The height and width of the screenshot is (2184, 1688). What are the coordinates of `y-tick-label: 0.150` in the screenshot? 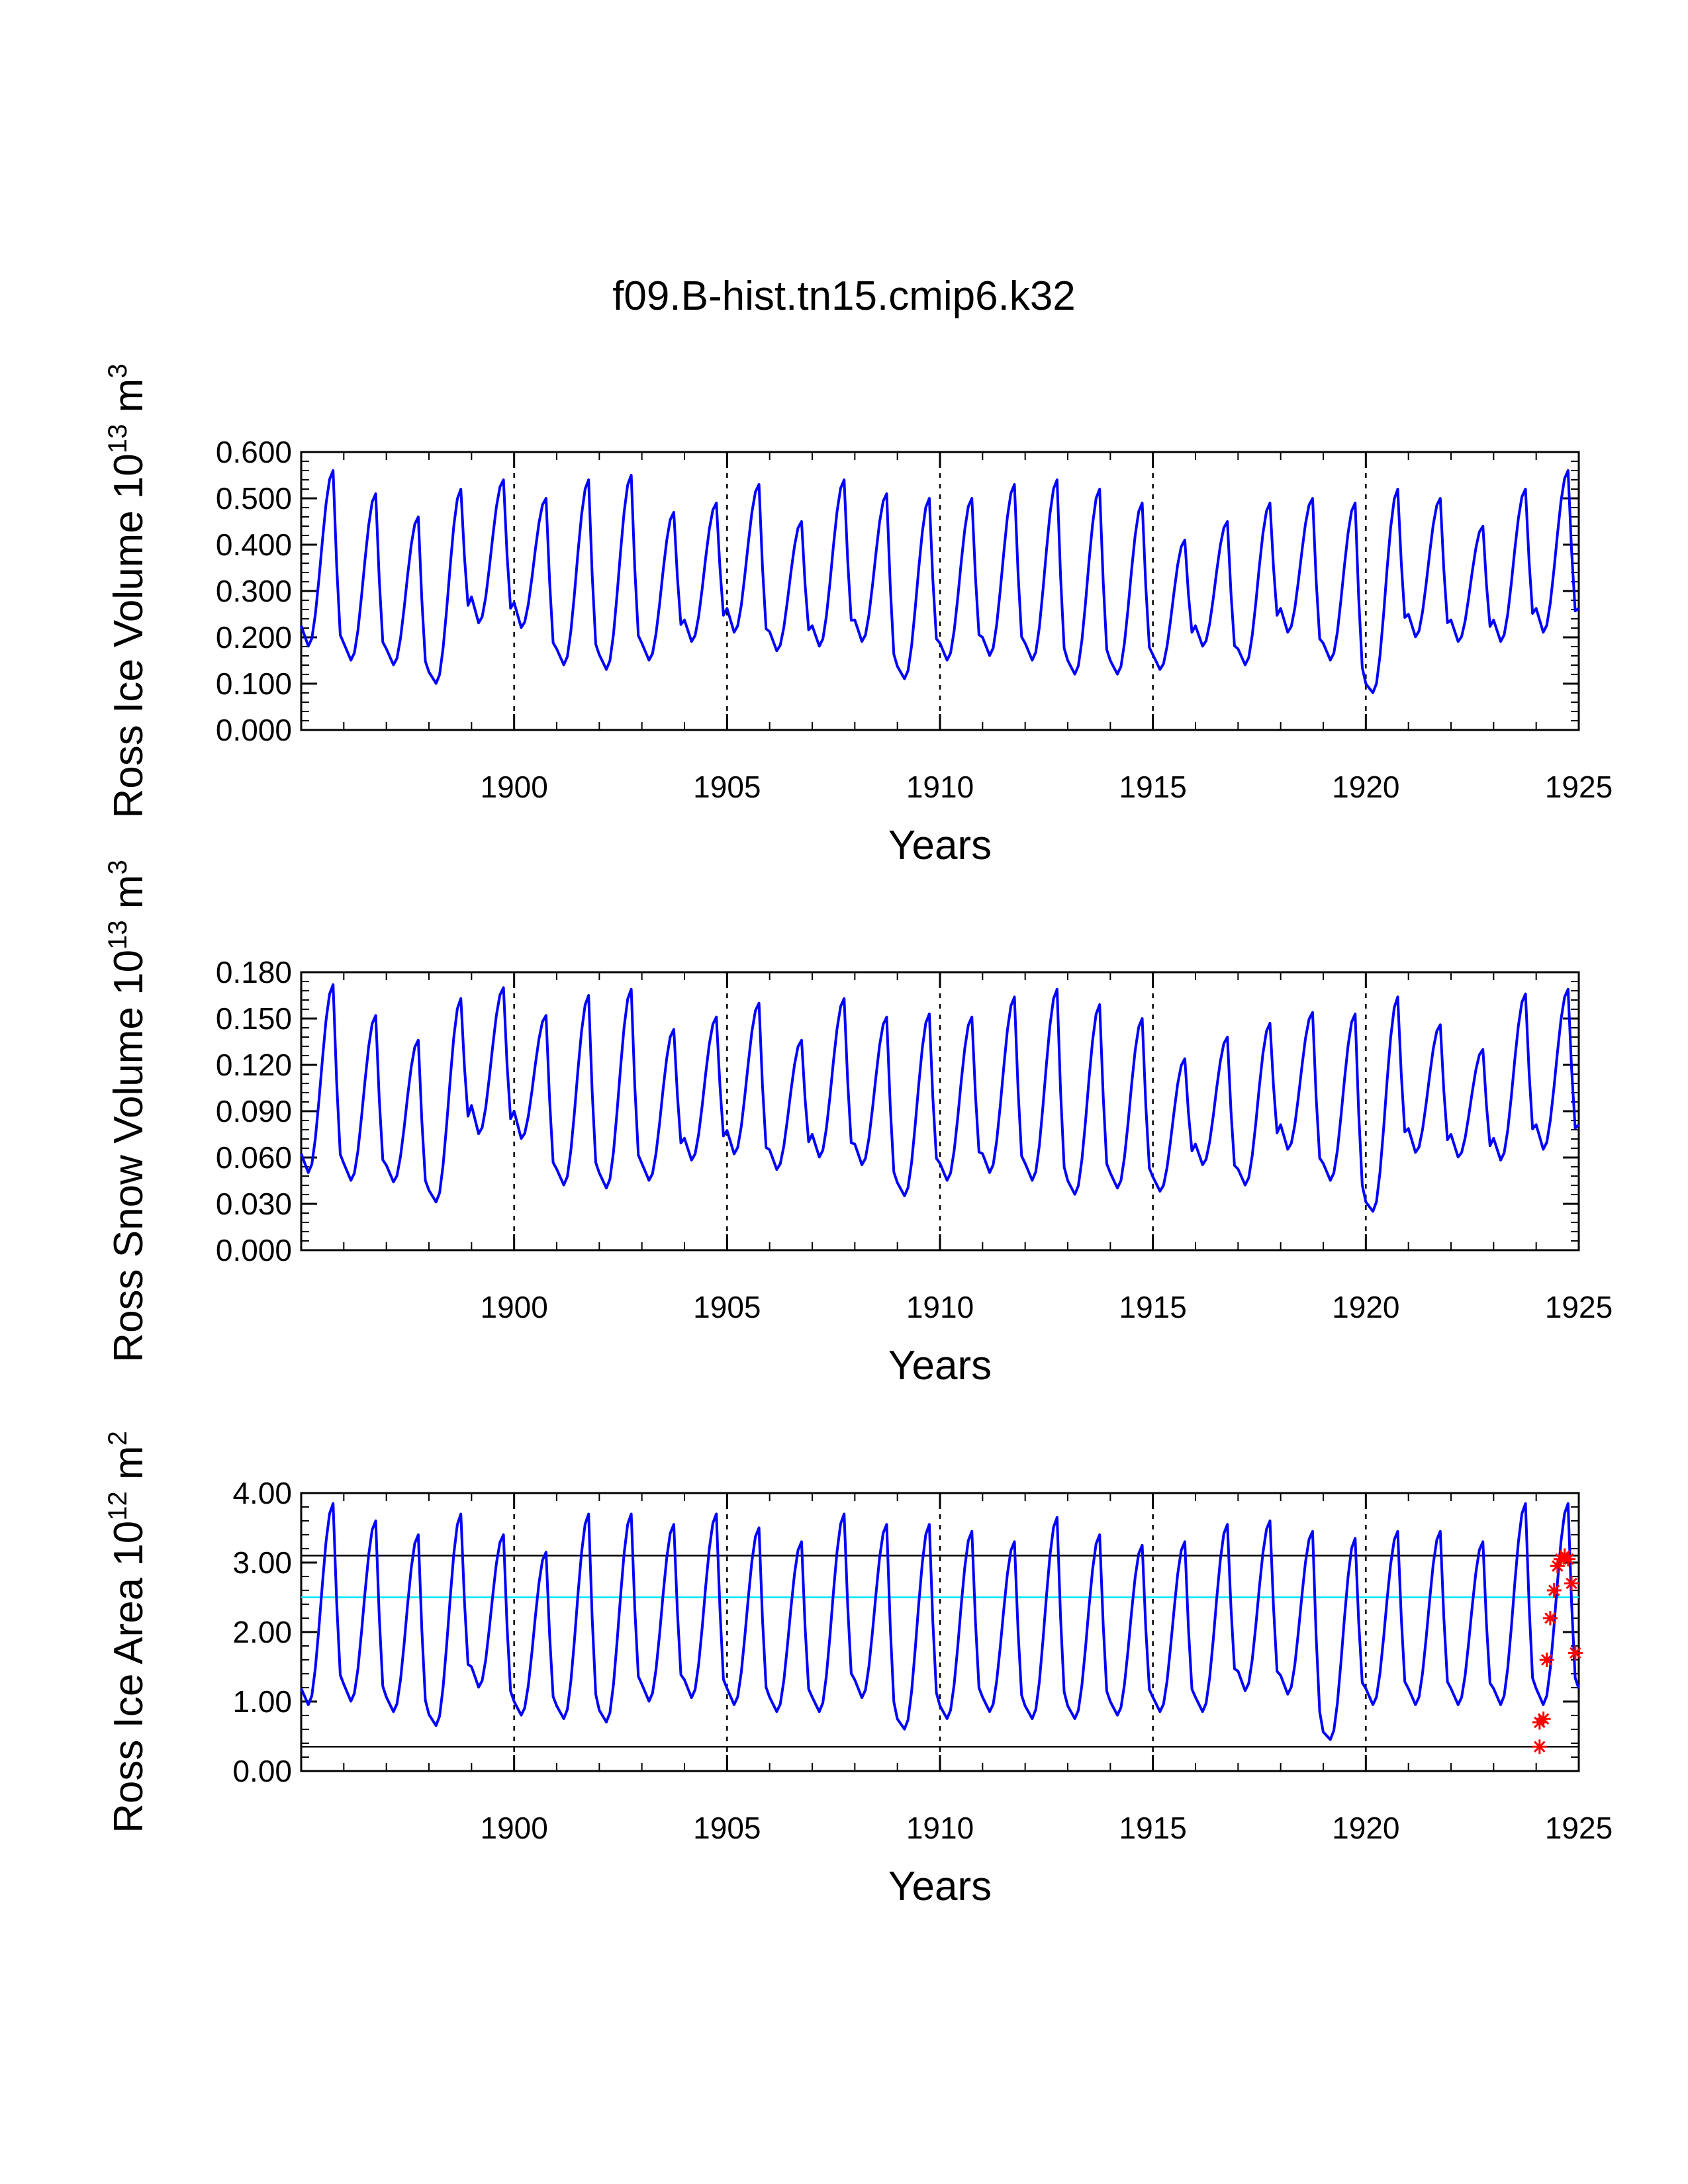 It's located at (254, 1018).